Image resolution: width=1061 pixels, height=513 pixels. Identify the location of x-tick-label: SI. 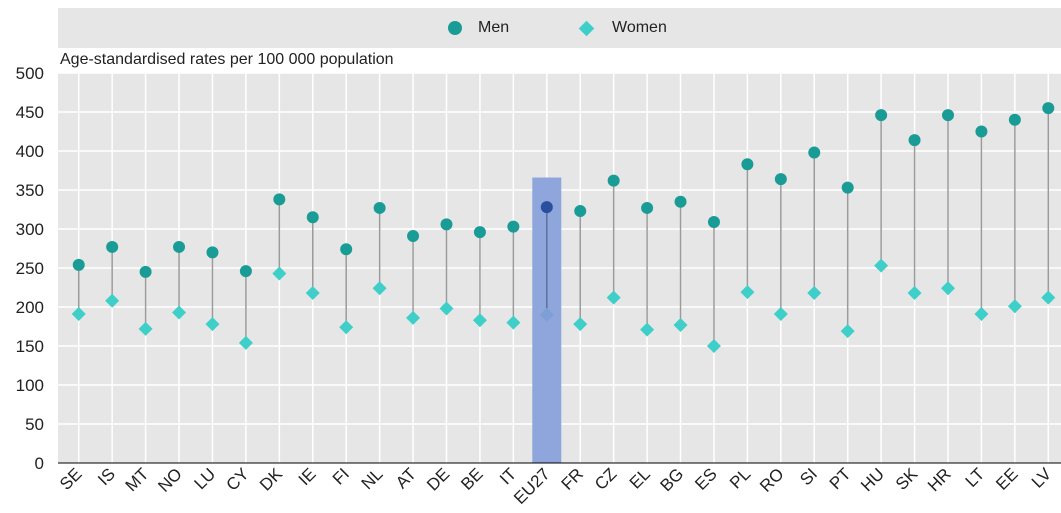
(808, 476).